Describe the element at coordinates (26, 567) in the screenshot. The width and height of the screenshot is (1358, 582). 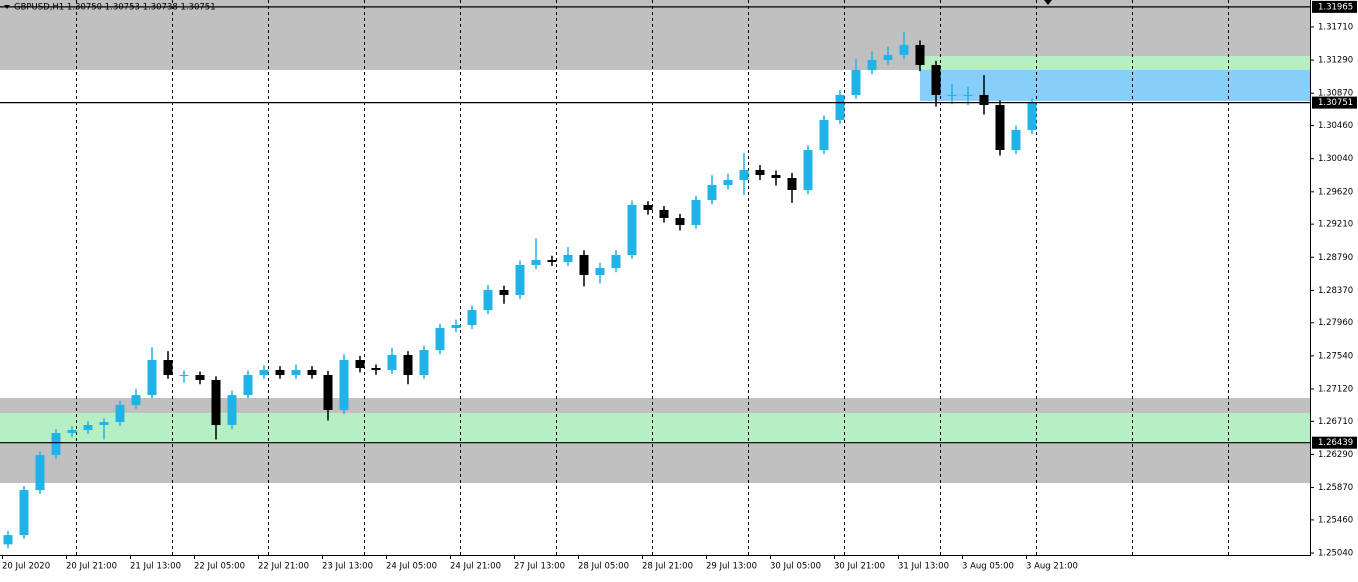
I see `x-tick-label: 20 Jul 2020` at that location.